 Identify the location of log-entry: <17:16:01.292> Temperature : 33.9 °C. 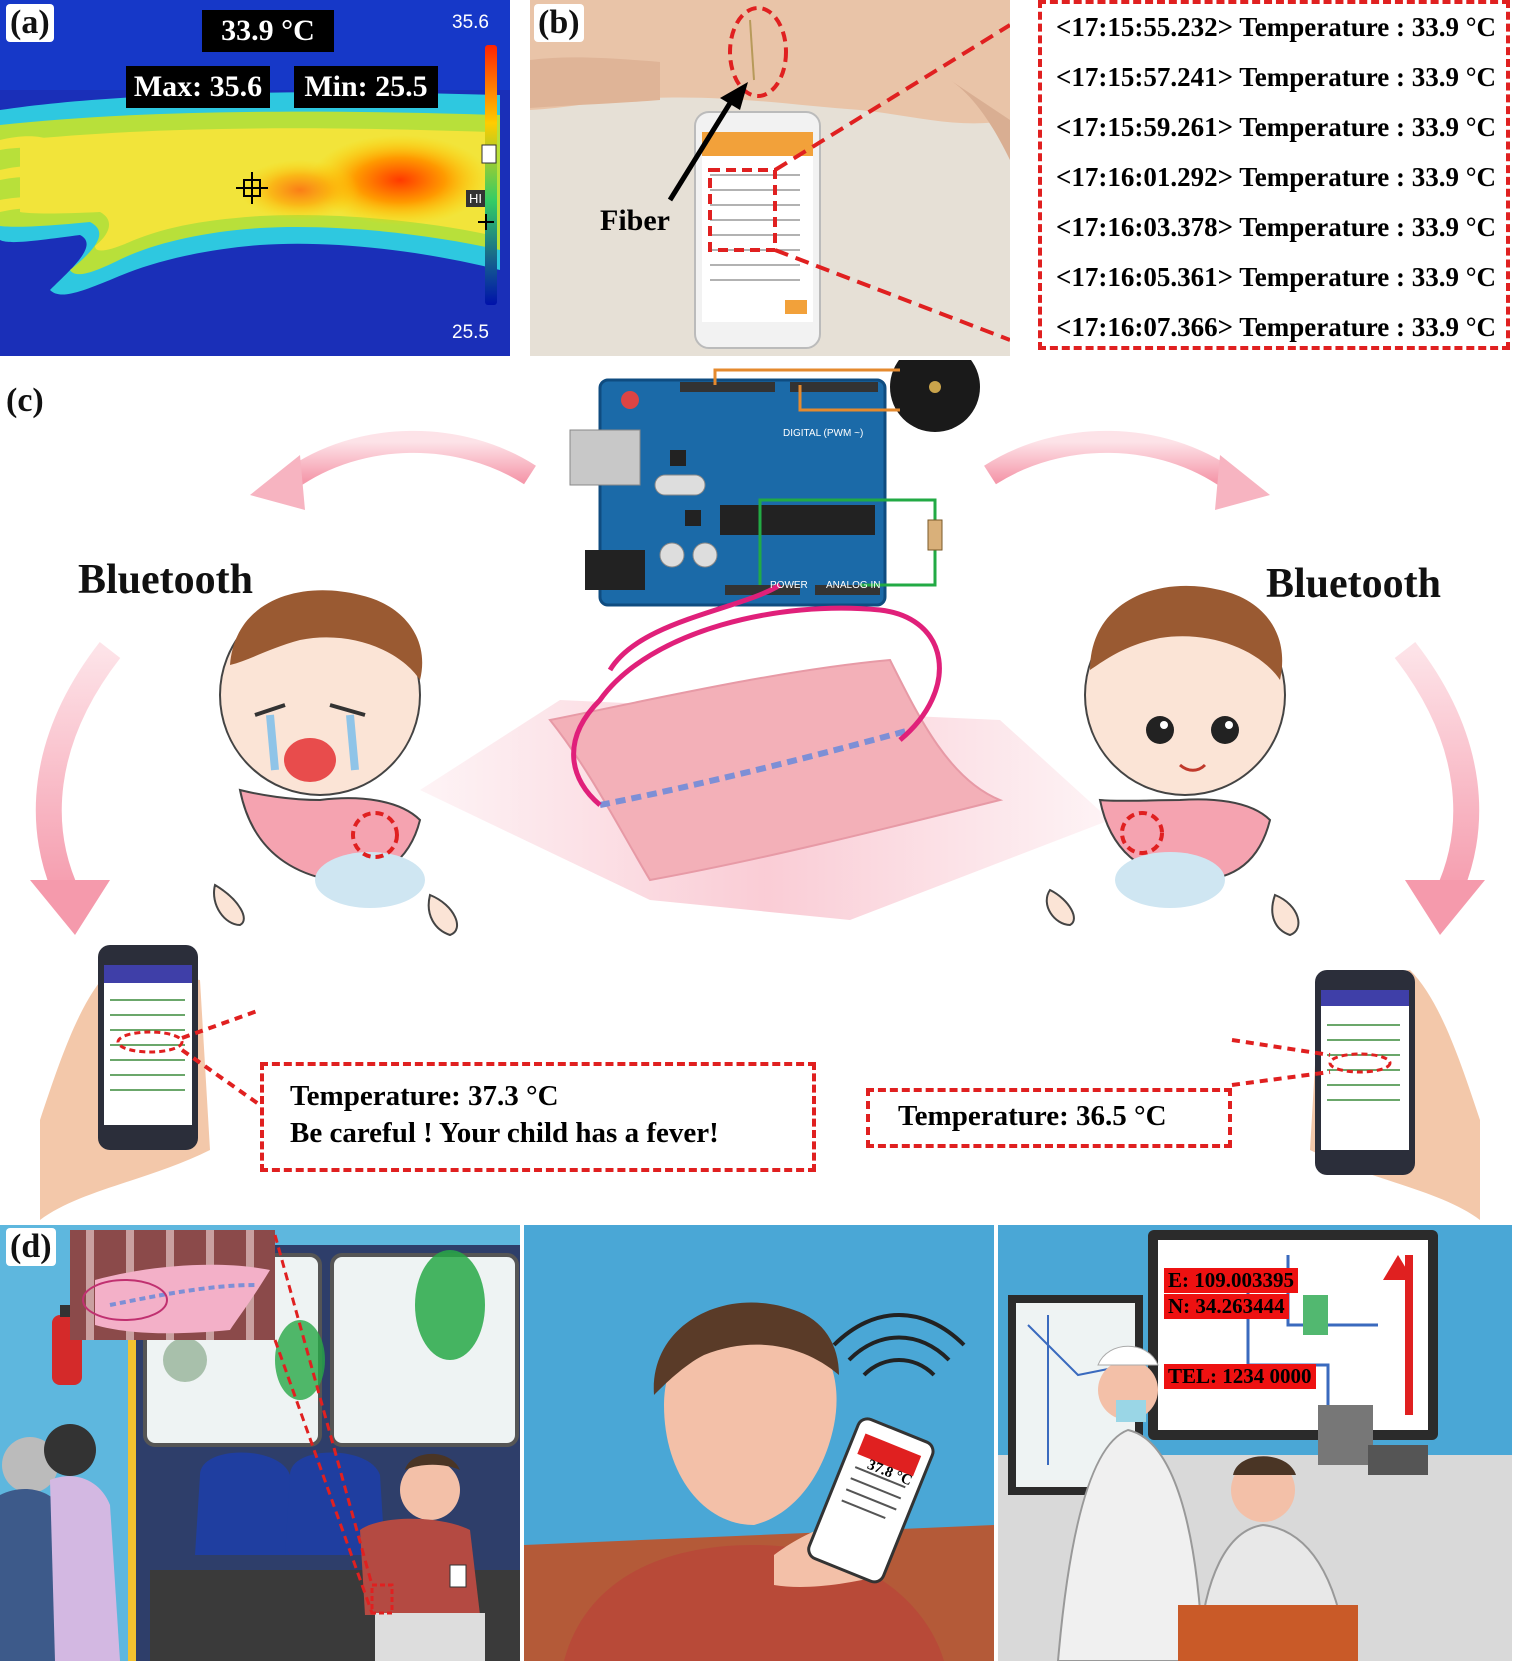
(1276, 177).